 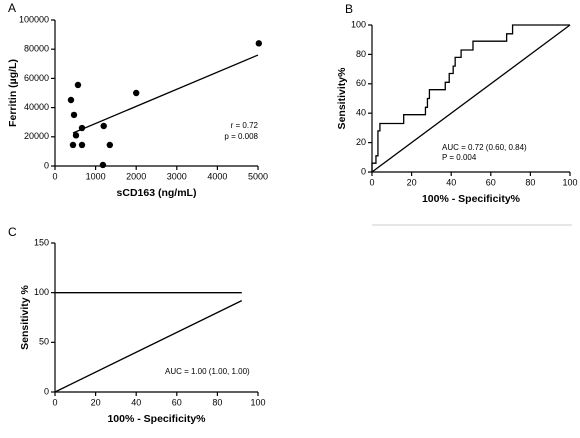 I want to click on x-tick-label: 3000, so click(x=177, y=176).